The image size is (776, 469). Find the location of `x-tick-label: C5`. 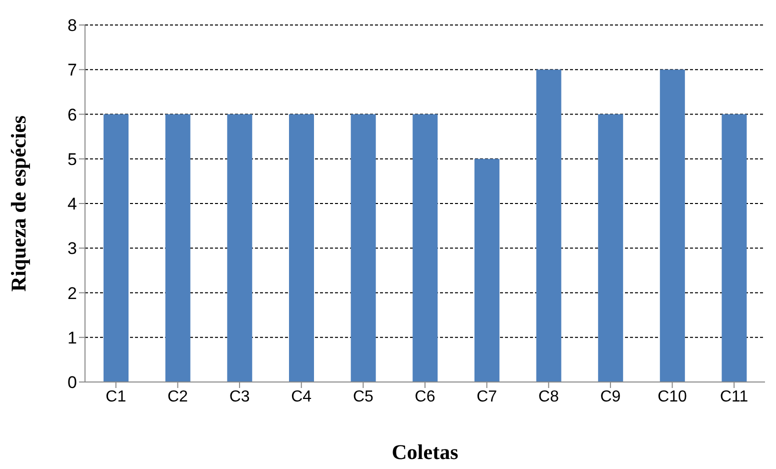

x-tick-label: C5 is located at coordinates (363, 397).